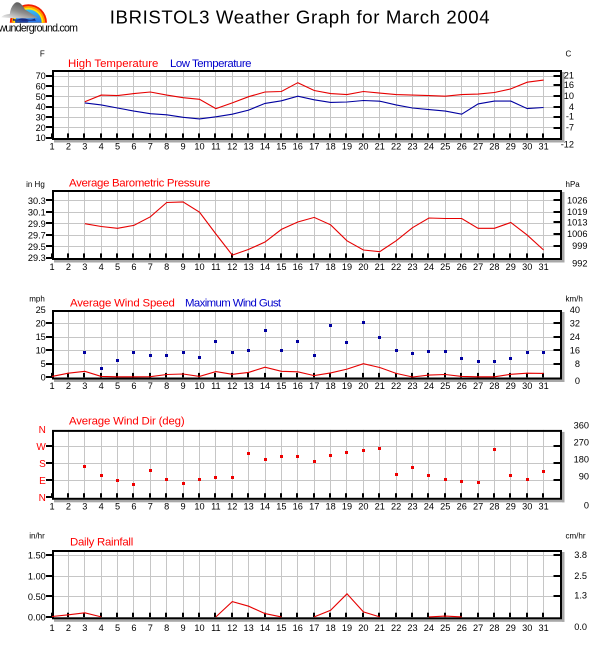 The image size is (600, 645). I want to click on svg-text: 1.3, so click(580, 596).